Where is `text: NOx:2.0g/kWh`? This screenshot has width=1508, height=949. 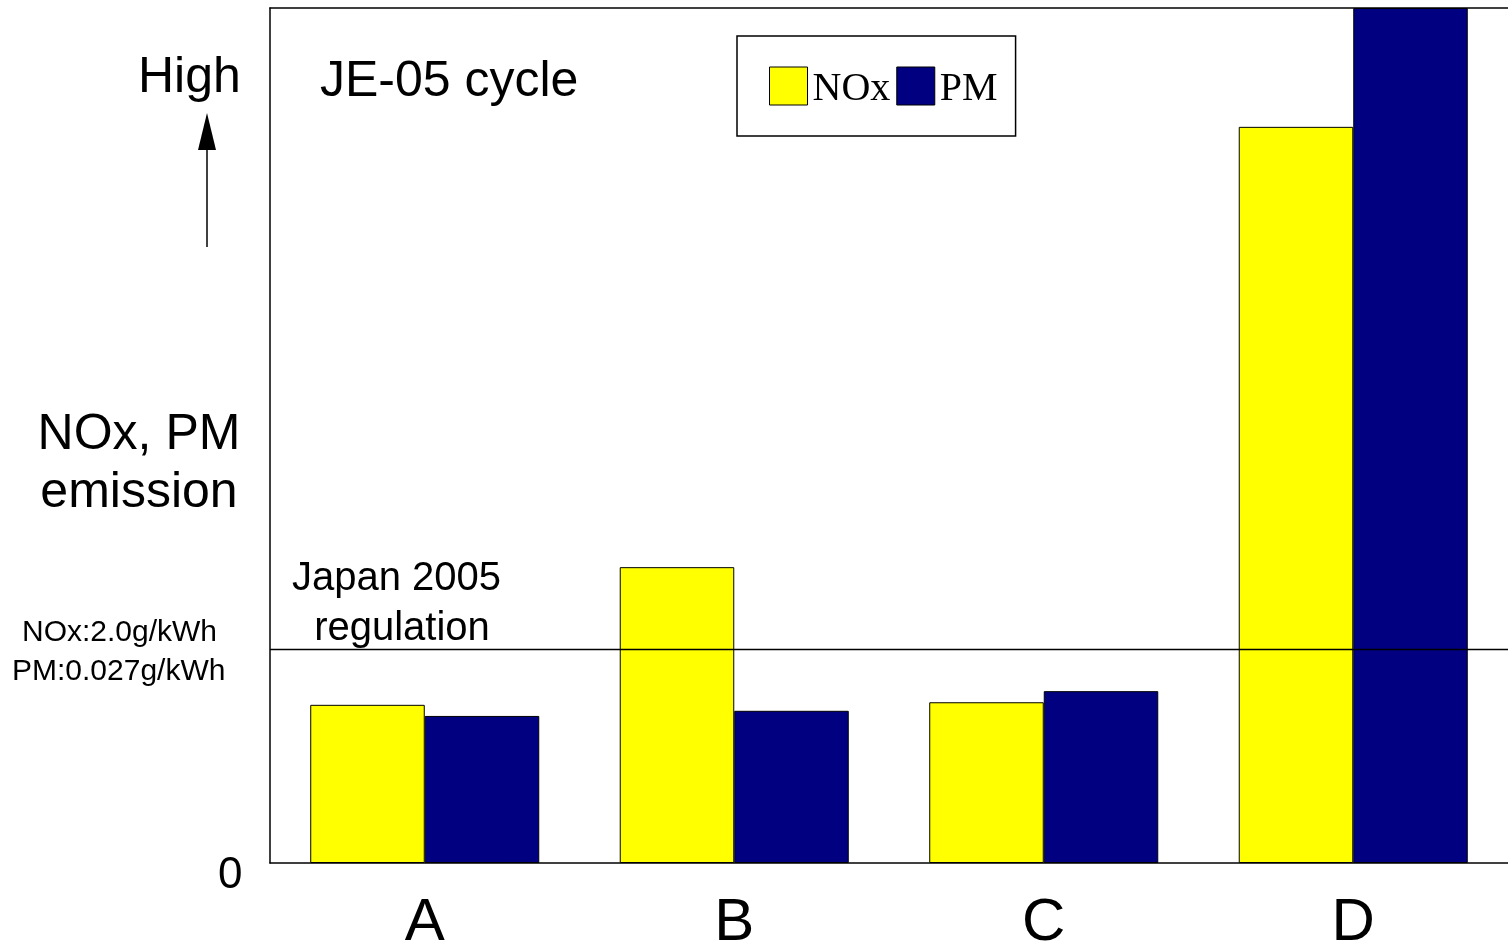
text: NOx:2.0g/kWh is located at coordinates (120, 630).